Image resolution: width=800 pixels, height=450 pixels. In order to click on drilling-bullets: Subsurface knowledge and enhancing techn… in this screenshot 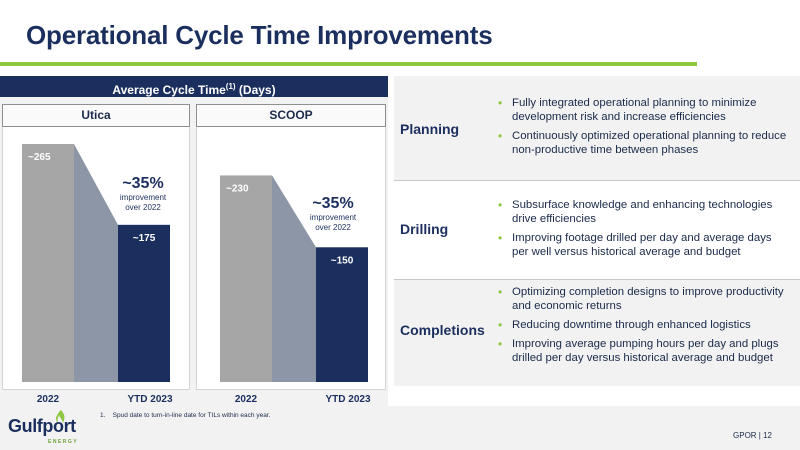, I will do `click(644, 231)`.